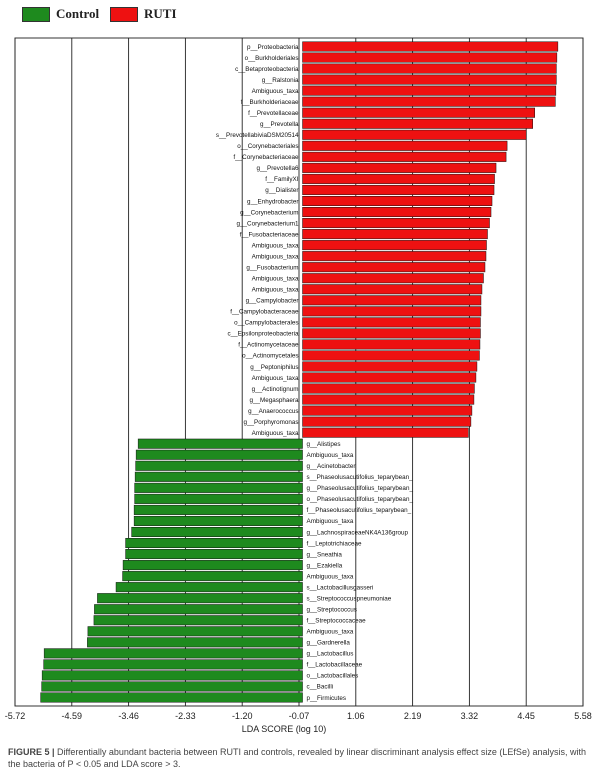  I want to click on x-tick-label: -2.33, so click(185, 716).